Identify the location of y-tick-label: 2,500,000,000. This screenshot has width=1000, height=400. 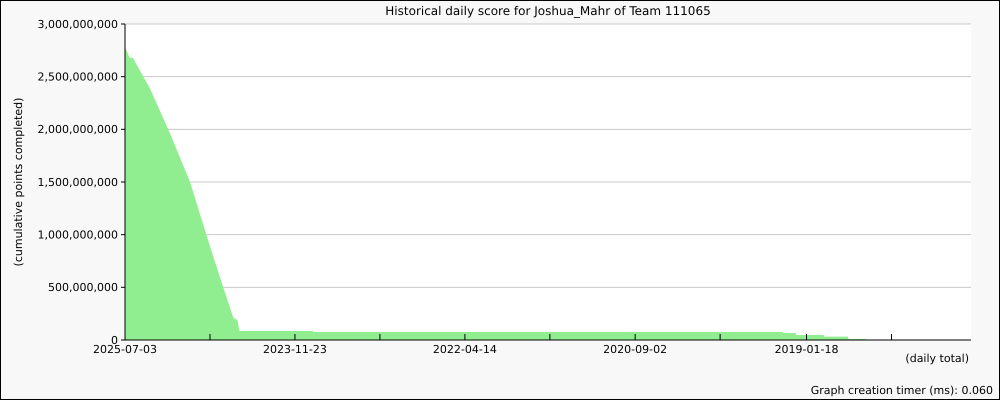
(78, 77).